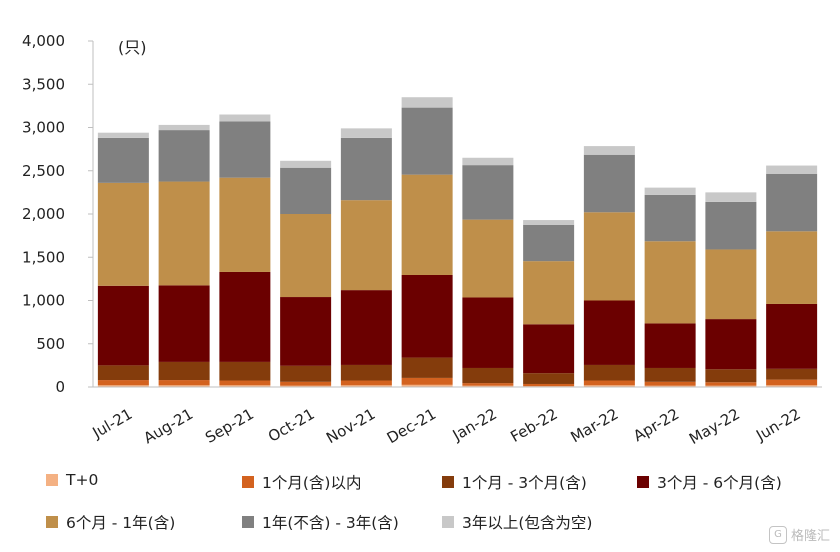  I want to click on x-tick-label: Aug-21, so click(169, 426).